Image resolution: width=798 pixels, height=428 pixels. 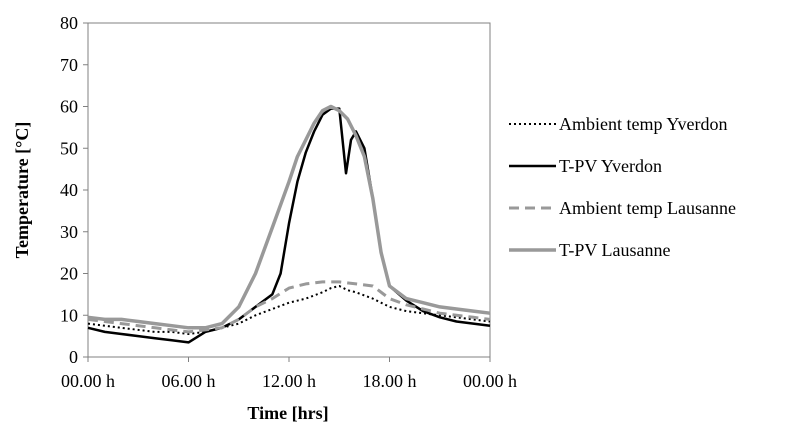 What do you see at coordinates (22, 190) in the screenshot?
I see `y-axis-title: Temperature [°C]` at bounding box center [22, 190].